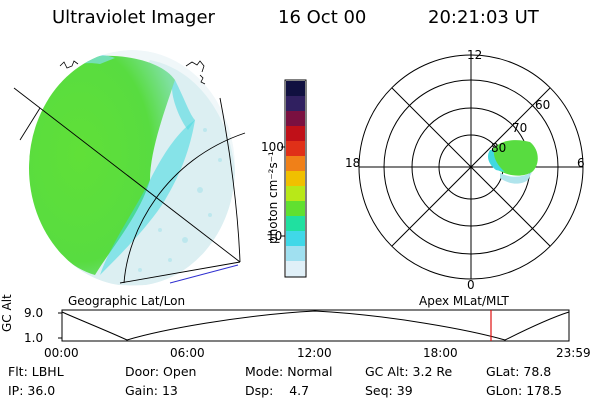 Image resolution: width=600 pixels, height=400 pixels. Describe the element at coordinates (543, 105) in the screenshot. I see `lat-label-60: 60` at that location.